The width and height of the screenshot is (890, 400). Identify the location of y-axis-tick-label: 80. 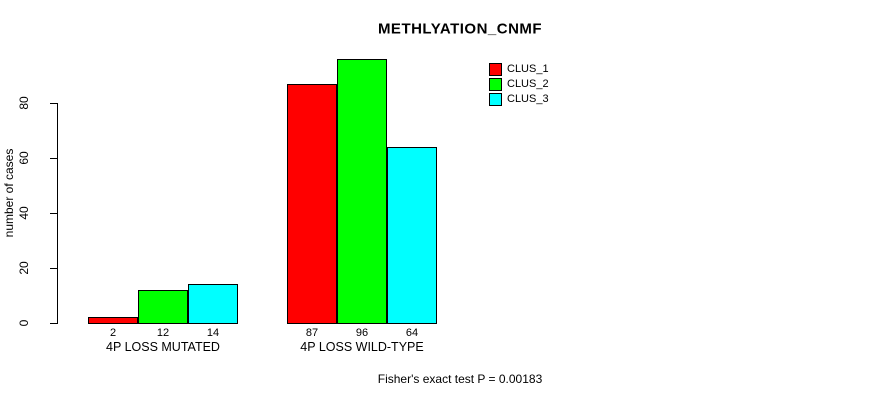
(24, 103).